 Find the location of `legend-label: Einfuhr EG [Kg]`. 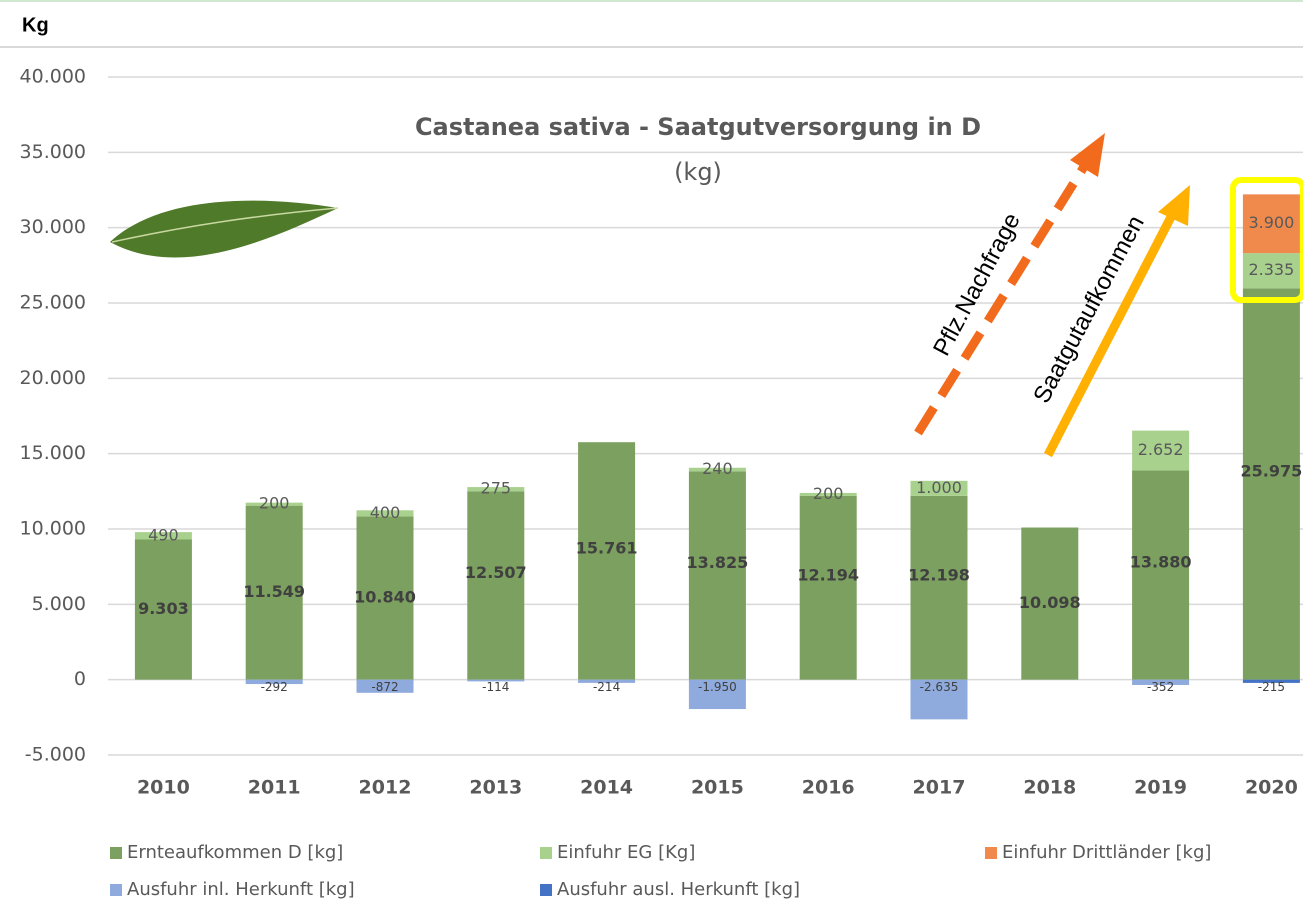

legend-label: Einfuhr EG [Kg] is located at coordinates (626, 852).